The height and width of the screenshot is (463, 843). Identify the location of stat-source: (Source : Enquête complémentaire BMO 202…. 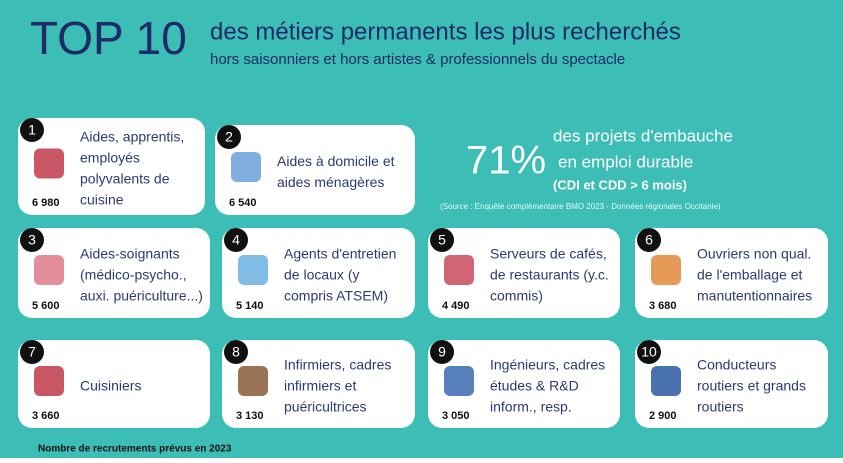
(580, 206).